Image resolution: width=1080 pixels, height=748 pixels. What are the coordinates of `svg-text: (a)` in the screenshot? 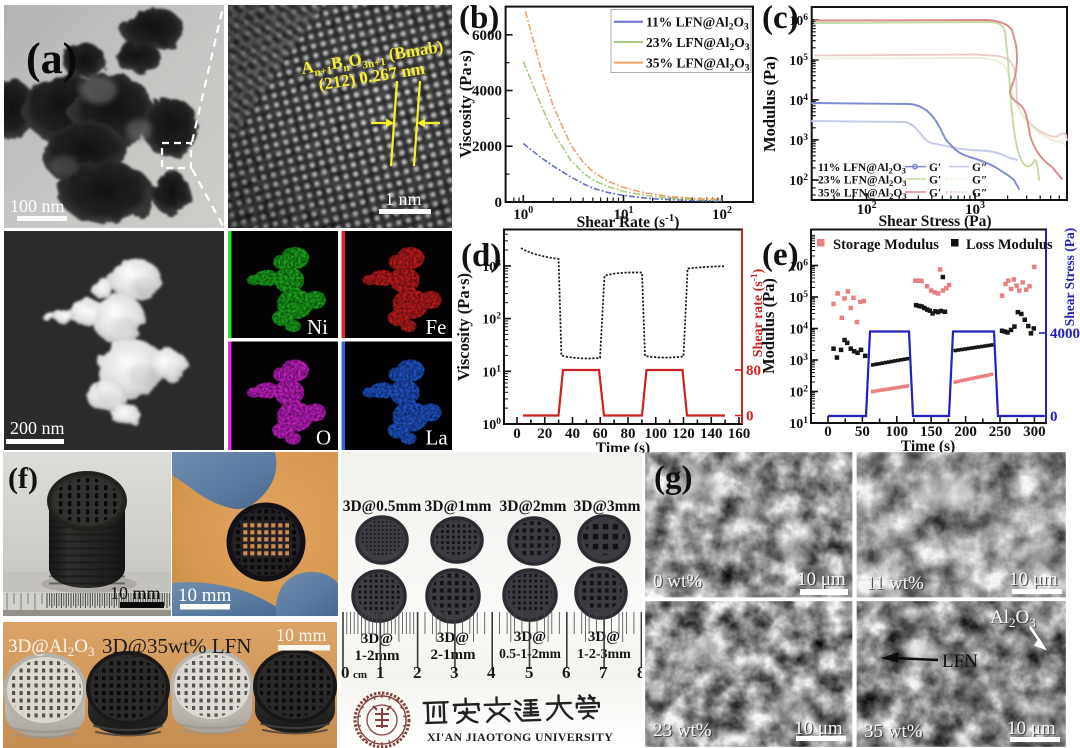 It's located at (51, 58).